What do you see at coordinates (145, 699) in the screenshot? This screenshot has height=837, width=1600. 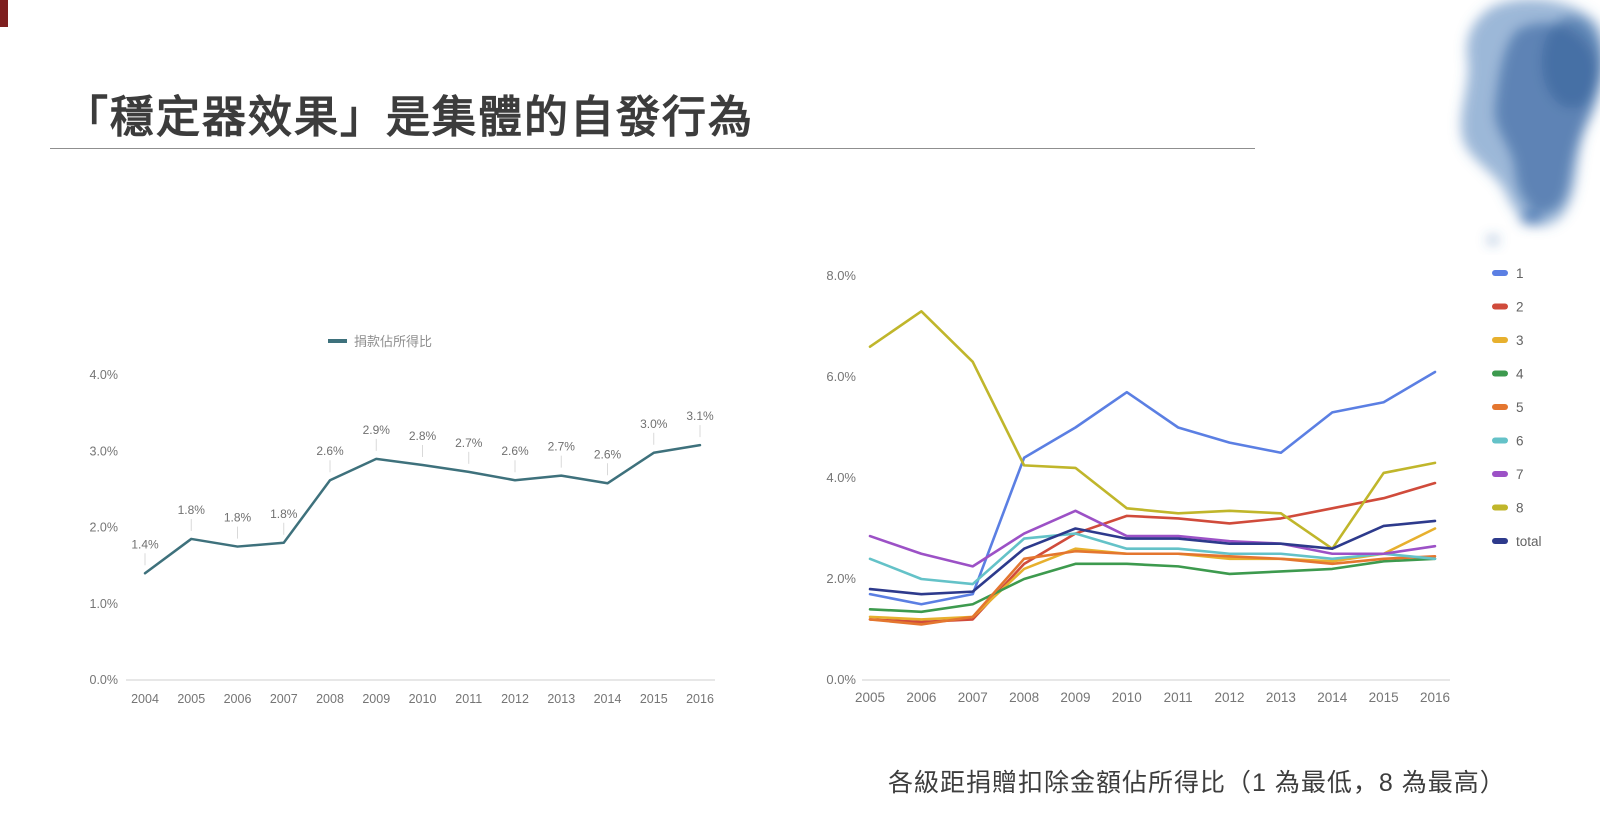 I see `x-axis-label: 2004` at bounding box center [145, 699].